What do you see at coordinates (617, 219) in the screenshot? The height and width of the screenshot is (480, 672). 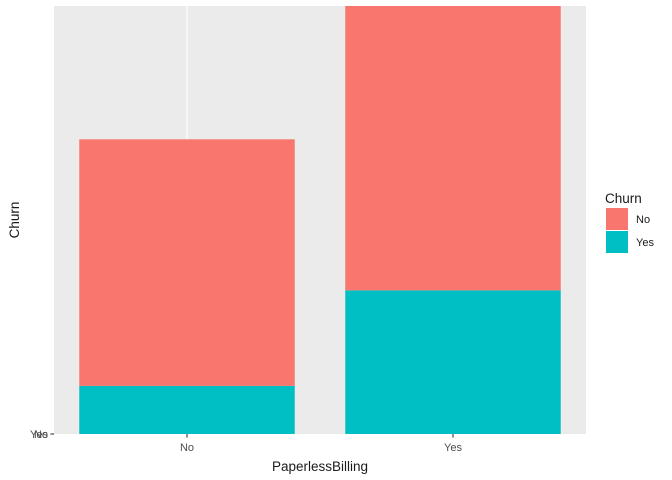 I see `legend-key-no` at bounding box center [617, 219].